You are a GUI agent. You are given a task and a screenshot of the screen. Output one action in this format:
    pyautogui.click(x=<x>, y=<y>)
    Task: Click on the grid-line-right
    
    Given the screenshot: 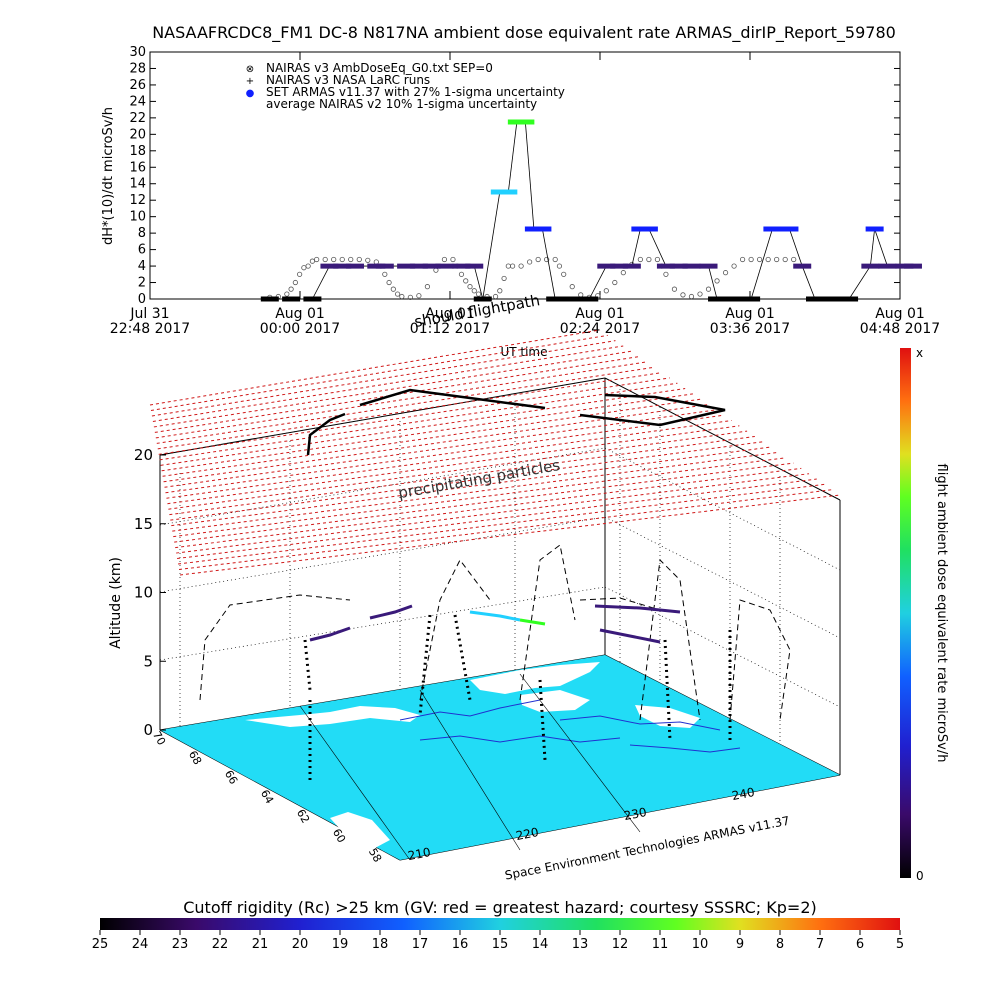 What is the action you would take?
    pyautogui.click(x=722, y=577)
    